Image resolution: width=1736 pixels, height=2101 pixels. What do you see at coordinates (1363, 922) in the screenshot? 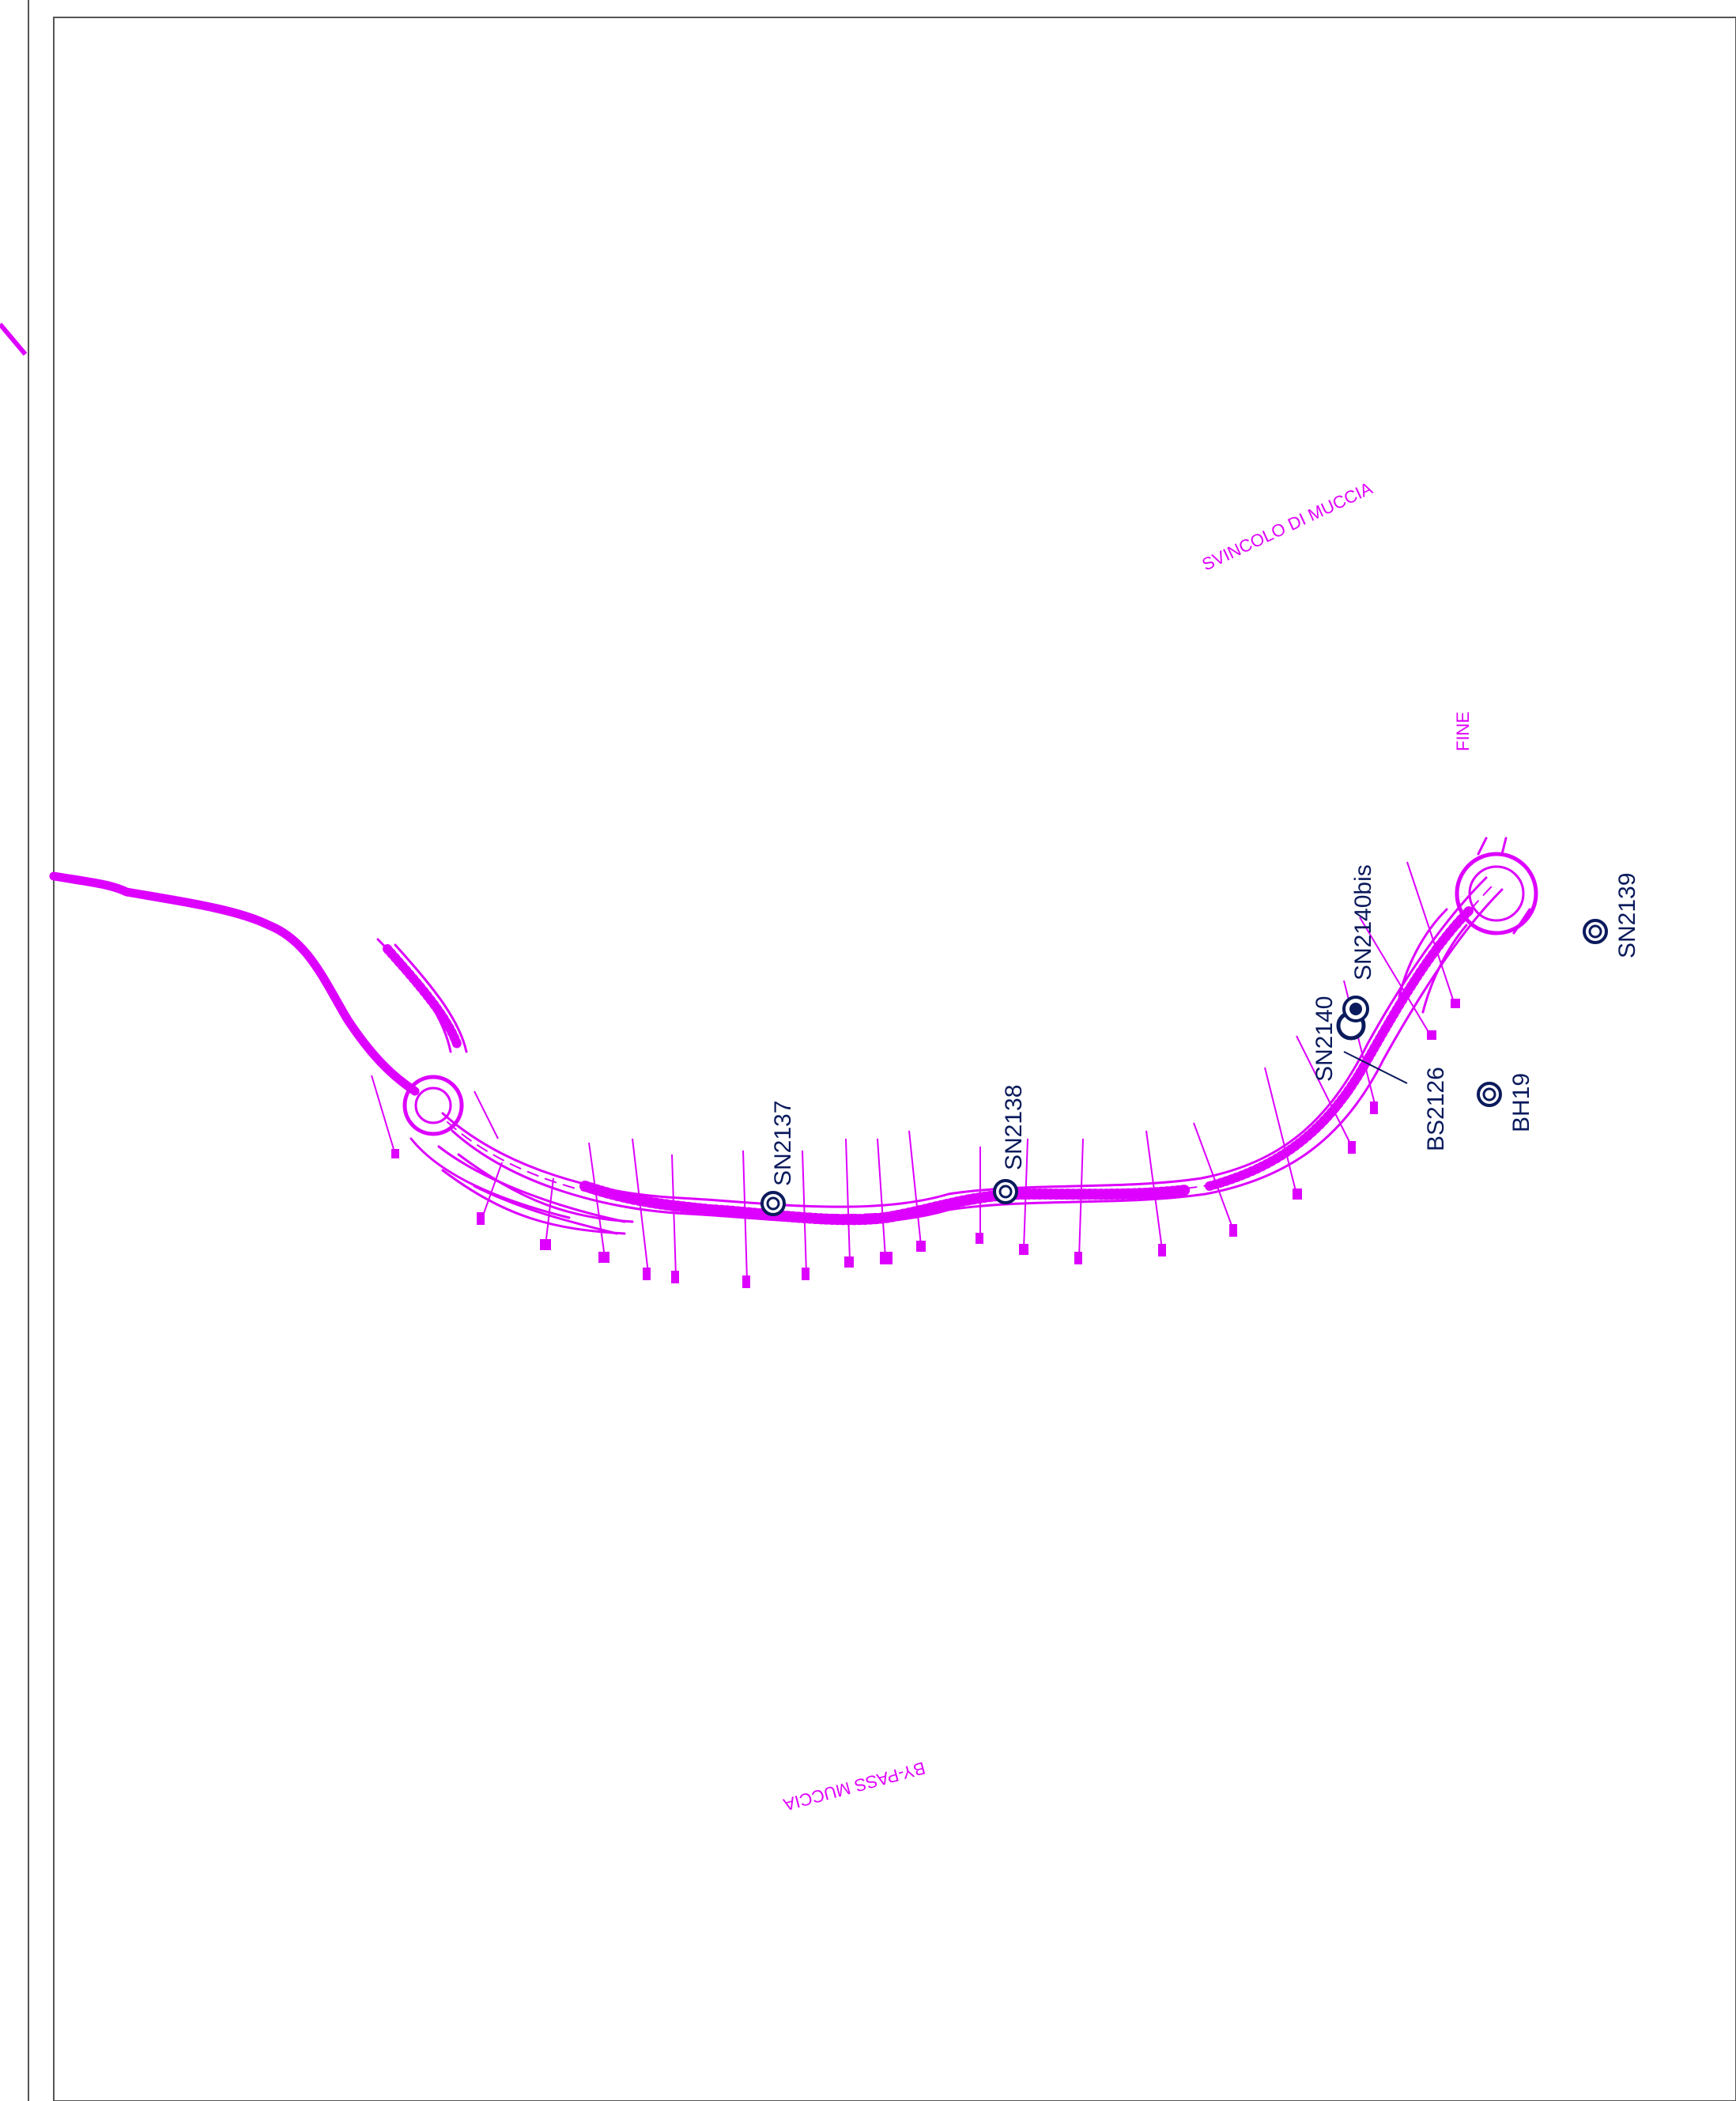
I see `borehole-label: SN2140bis` at bounding box center [1363, 922].